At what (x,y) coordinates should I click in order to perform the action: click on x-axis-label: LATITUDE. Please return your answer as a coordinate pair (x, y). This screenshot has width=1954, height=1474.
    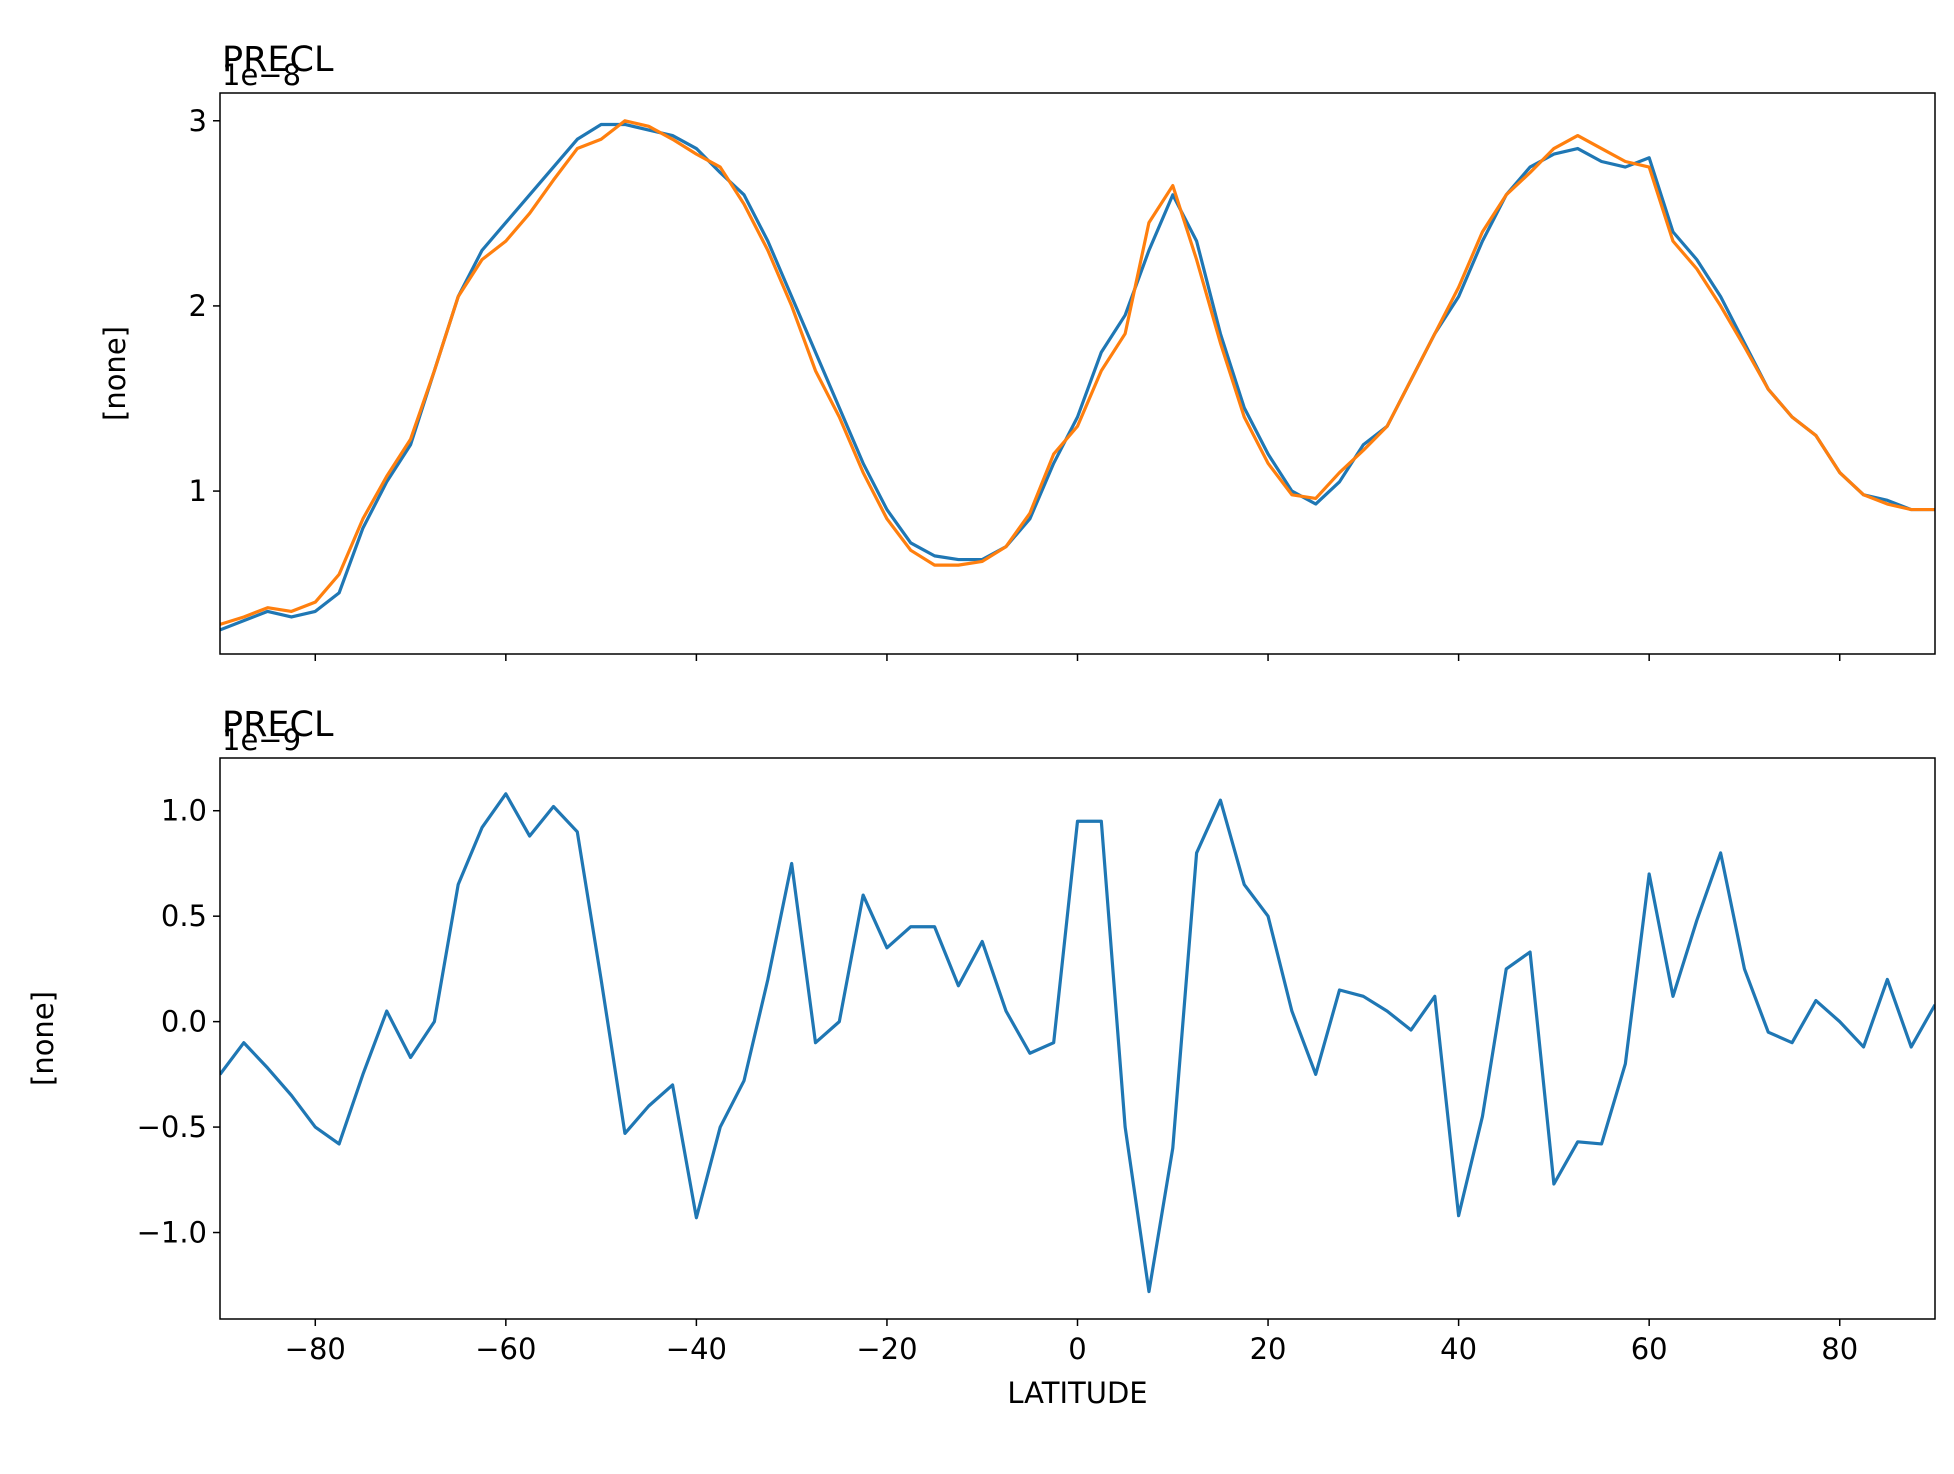
    Looking at the image, I should click on (1077, 1393).